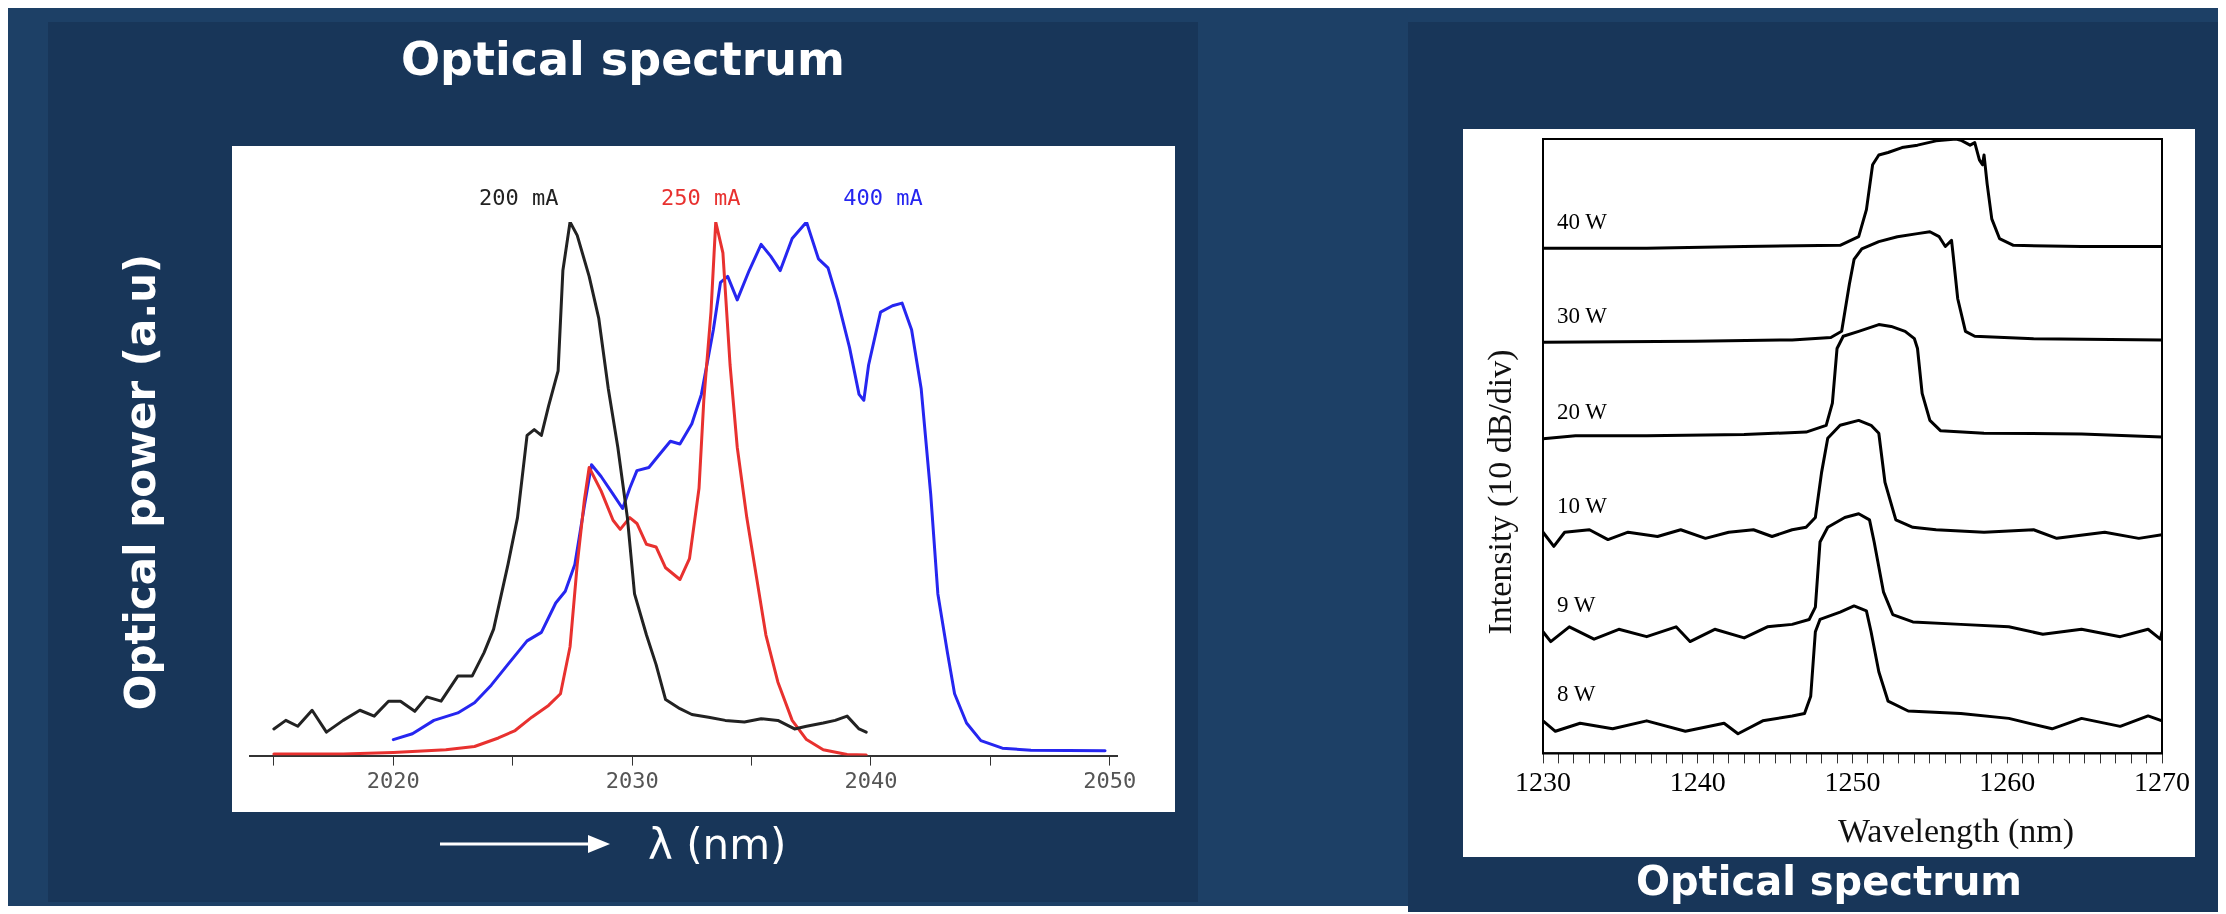  What do you see at coordinates (1582, 505) in the screenshot?
I see `series-label: 10 W` at bounding box center [1582, 505].